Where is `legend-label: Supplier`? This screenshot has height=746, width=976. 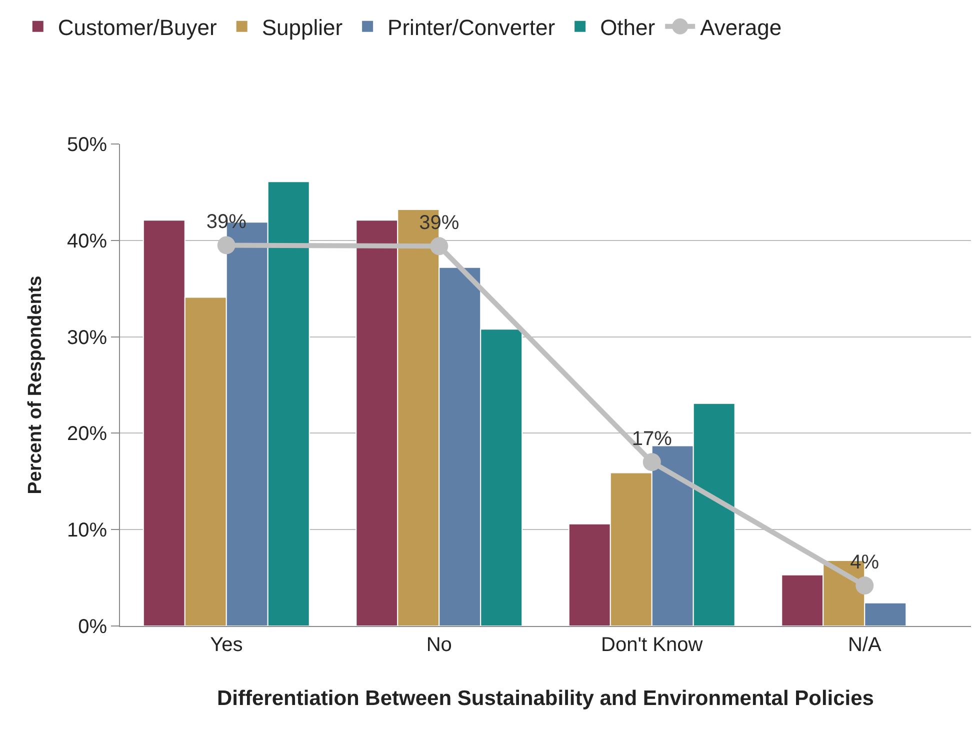
legend-label: Supplier is located at coordinates (302, 27).